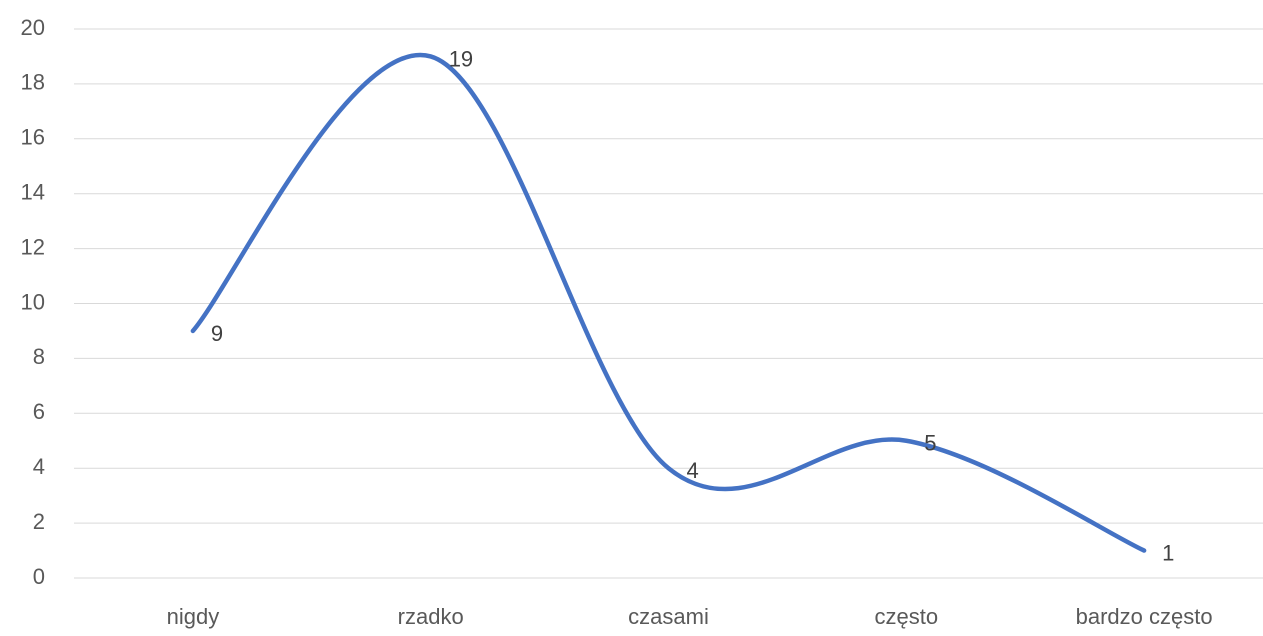 The image size is (1263, 636). Describe the element at coordinates (33, 137) in the screenshot. I see `y-tick-label: 16` at that location.